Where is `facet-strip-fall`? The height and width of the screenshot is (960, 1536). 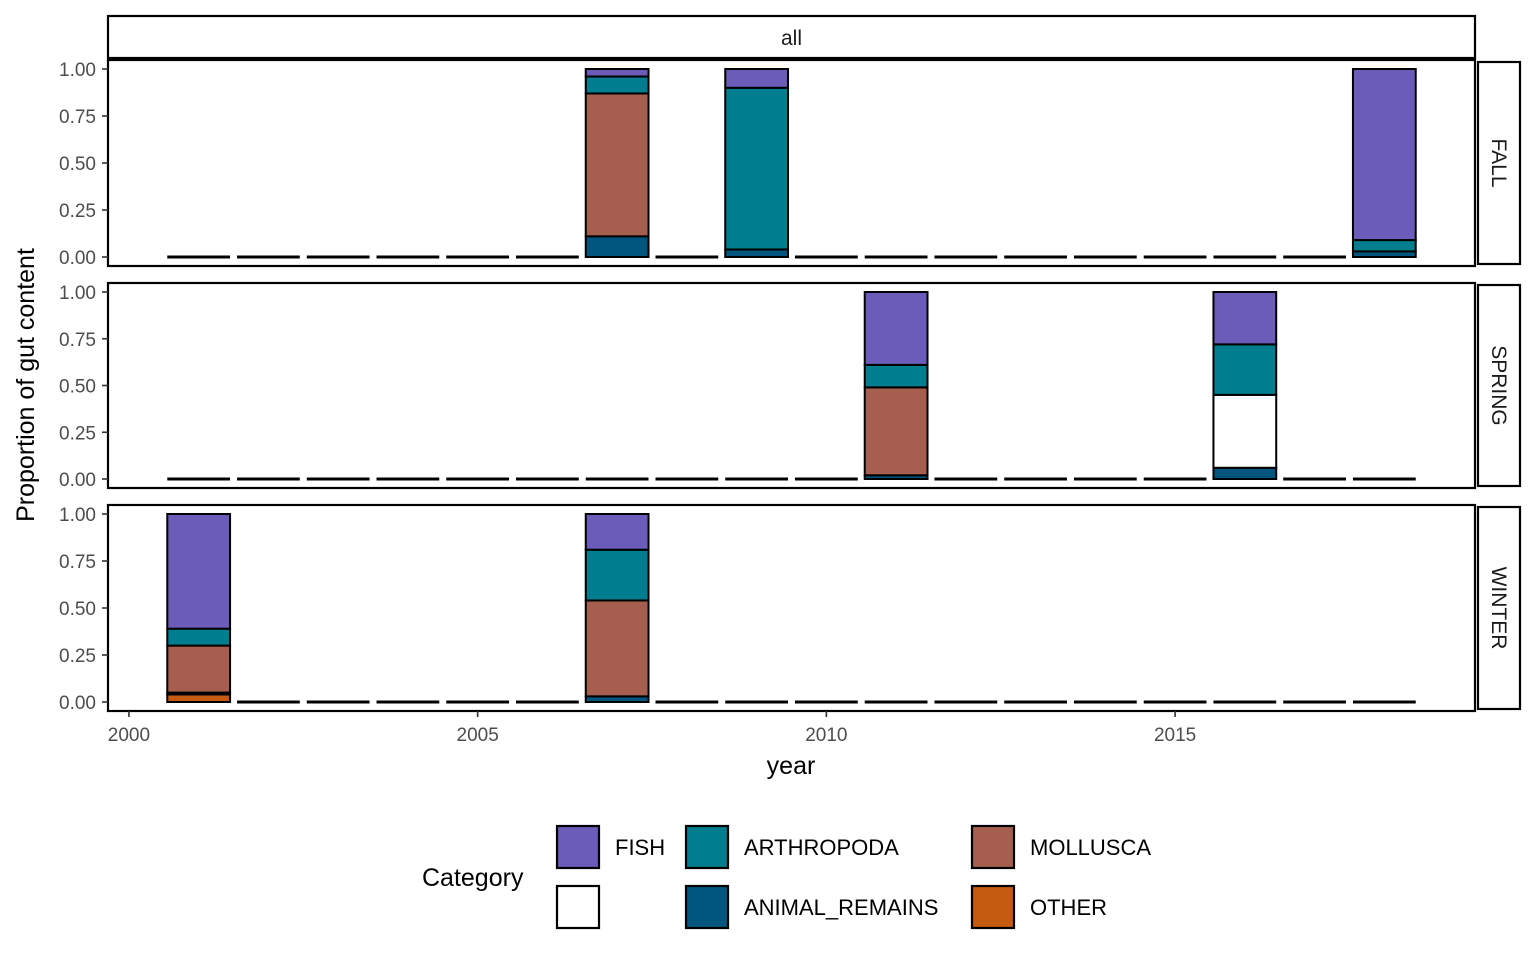 facet-strip-fall is located at coordinates (1499, 163).